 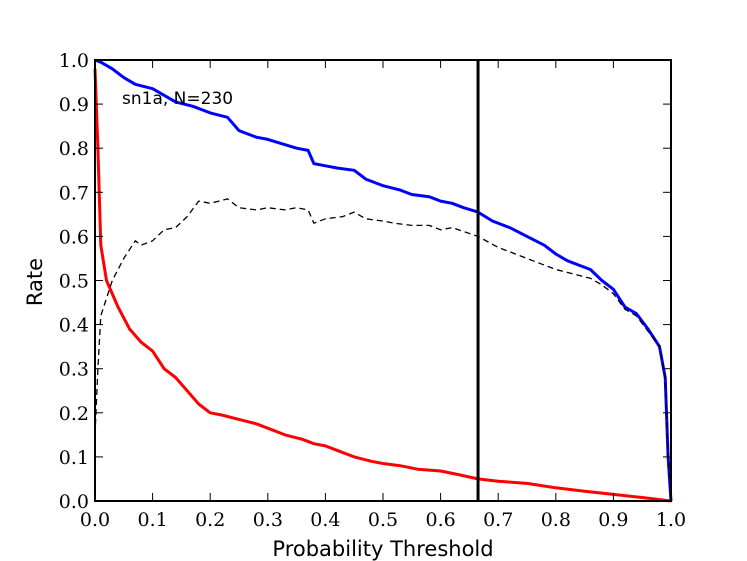 What do you see at coordinates (210, 520) in the screenshot?
I see `x-tick-label: 0.2` at bounding box center [210, 520].